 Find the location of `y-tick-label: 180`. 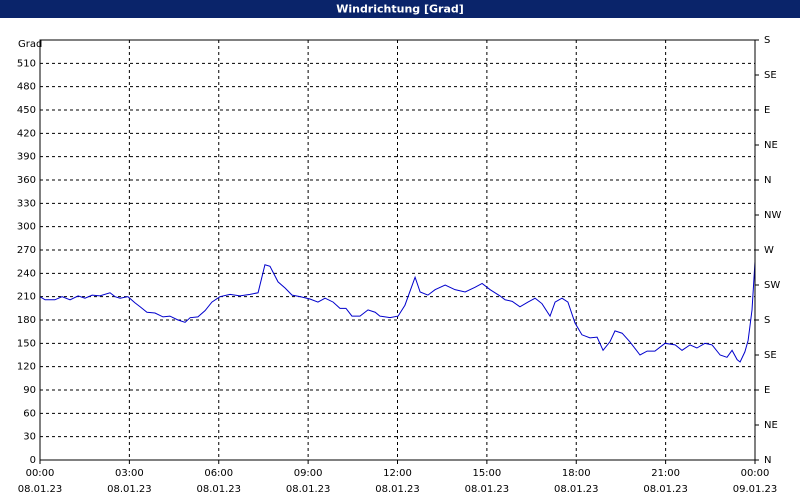

y-tick-label: 180 is located at coordinates (26, 320).